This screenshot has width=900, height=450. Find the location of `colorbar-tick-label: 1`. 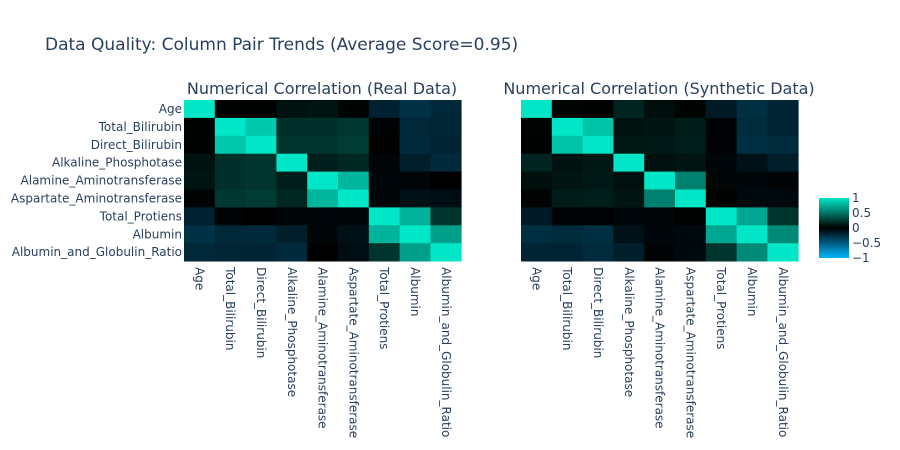

colorbar-tick-label: 1 is located at coordinates (856, 198).